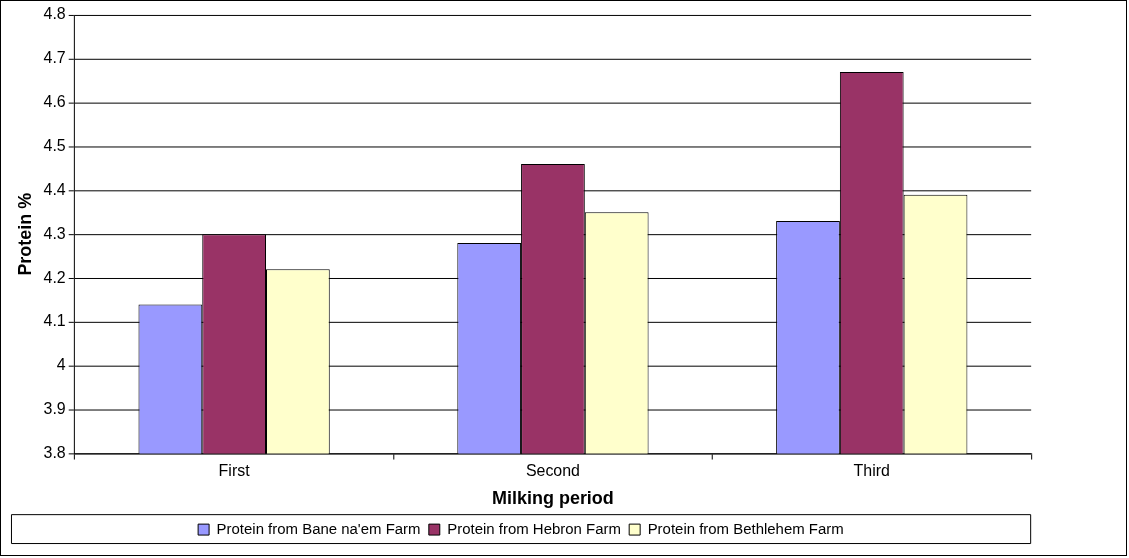  Describe the element at coordinates (54, 233) in the screenshot. I see `y-tick-label: 4.3` at that location.